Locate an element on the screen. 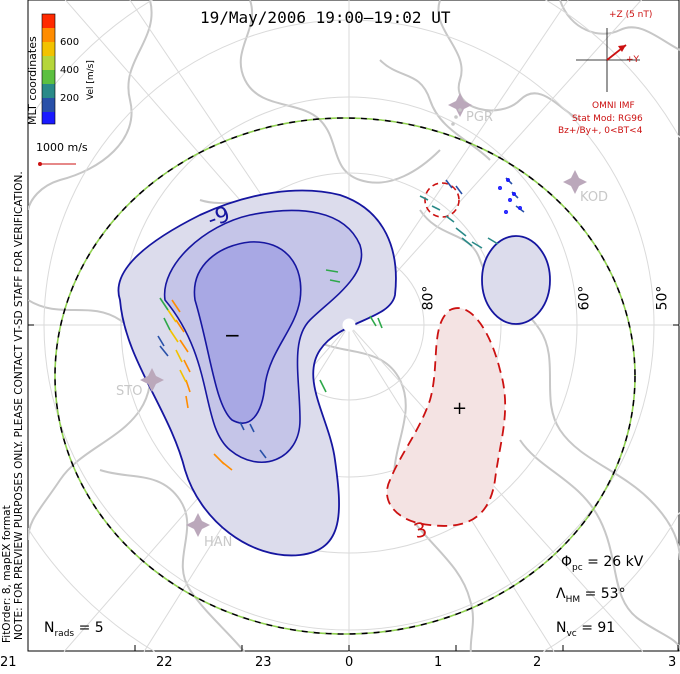  reference-vector is located at coordinates (57, 164).